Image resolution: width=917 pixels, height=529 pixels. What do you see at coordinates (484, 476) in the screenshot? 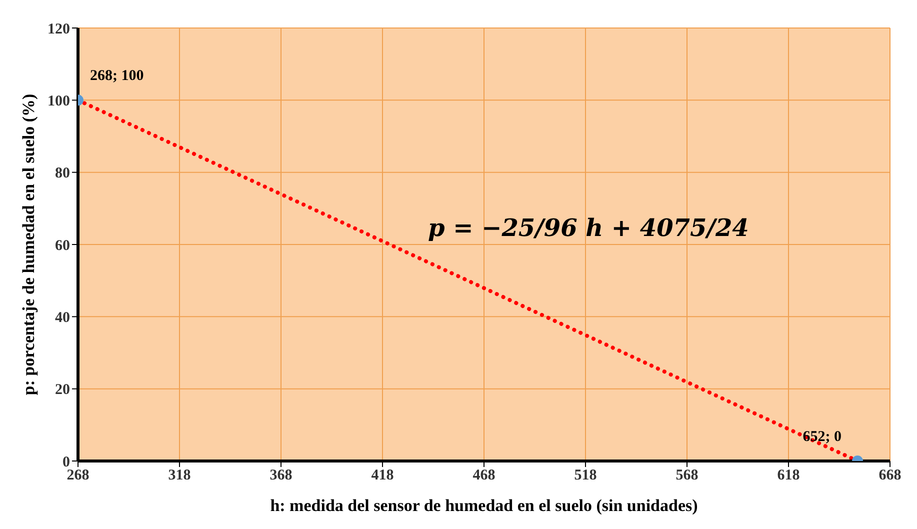
I see `x-tick-label: 468` at bounding box center [484, 476].